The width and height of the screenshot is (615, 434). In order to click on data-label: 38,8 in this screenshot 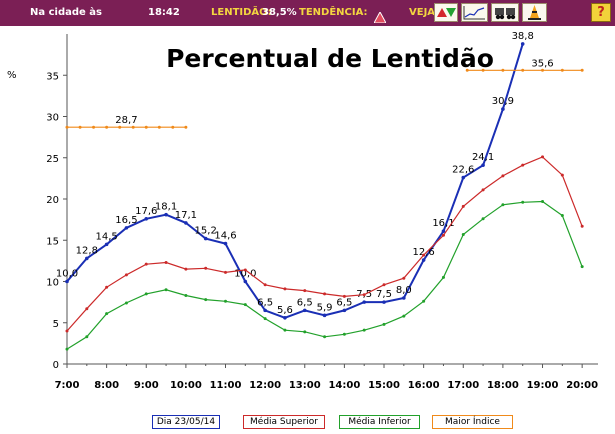, I will do `click(523, 36)`.